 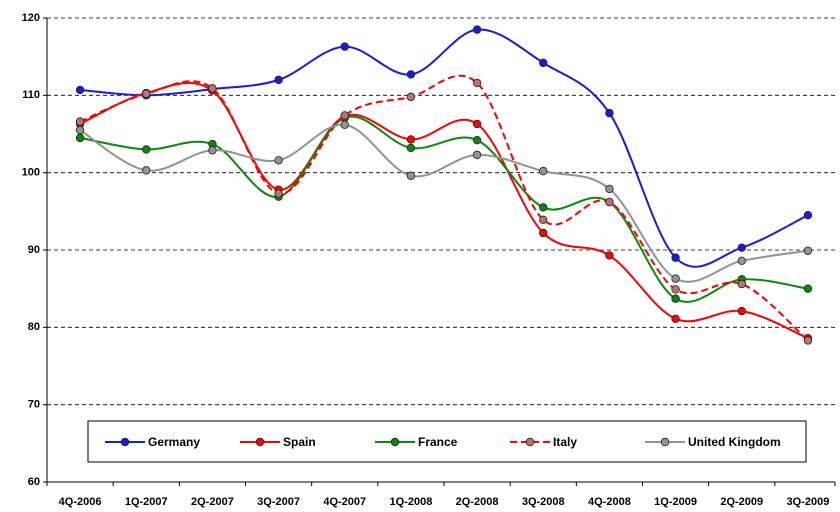 What do you see at coordinates (31, 95) in the screenshot?
I see `y-tick-label: 110` at bounding box center [31, 95].